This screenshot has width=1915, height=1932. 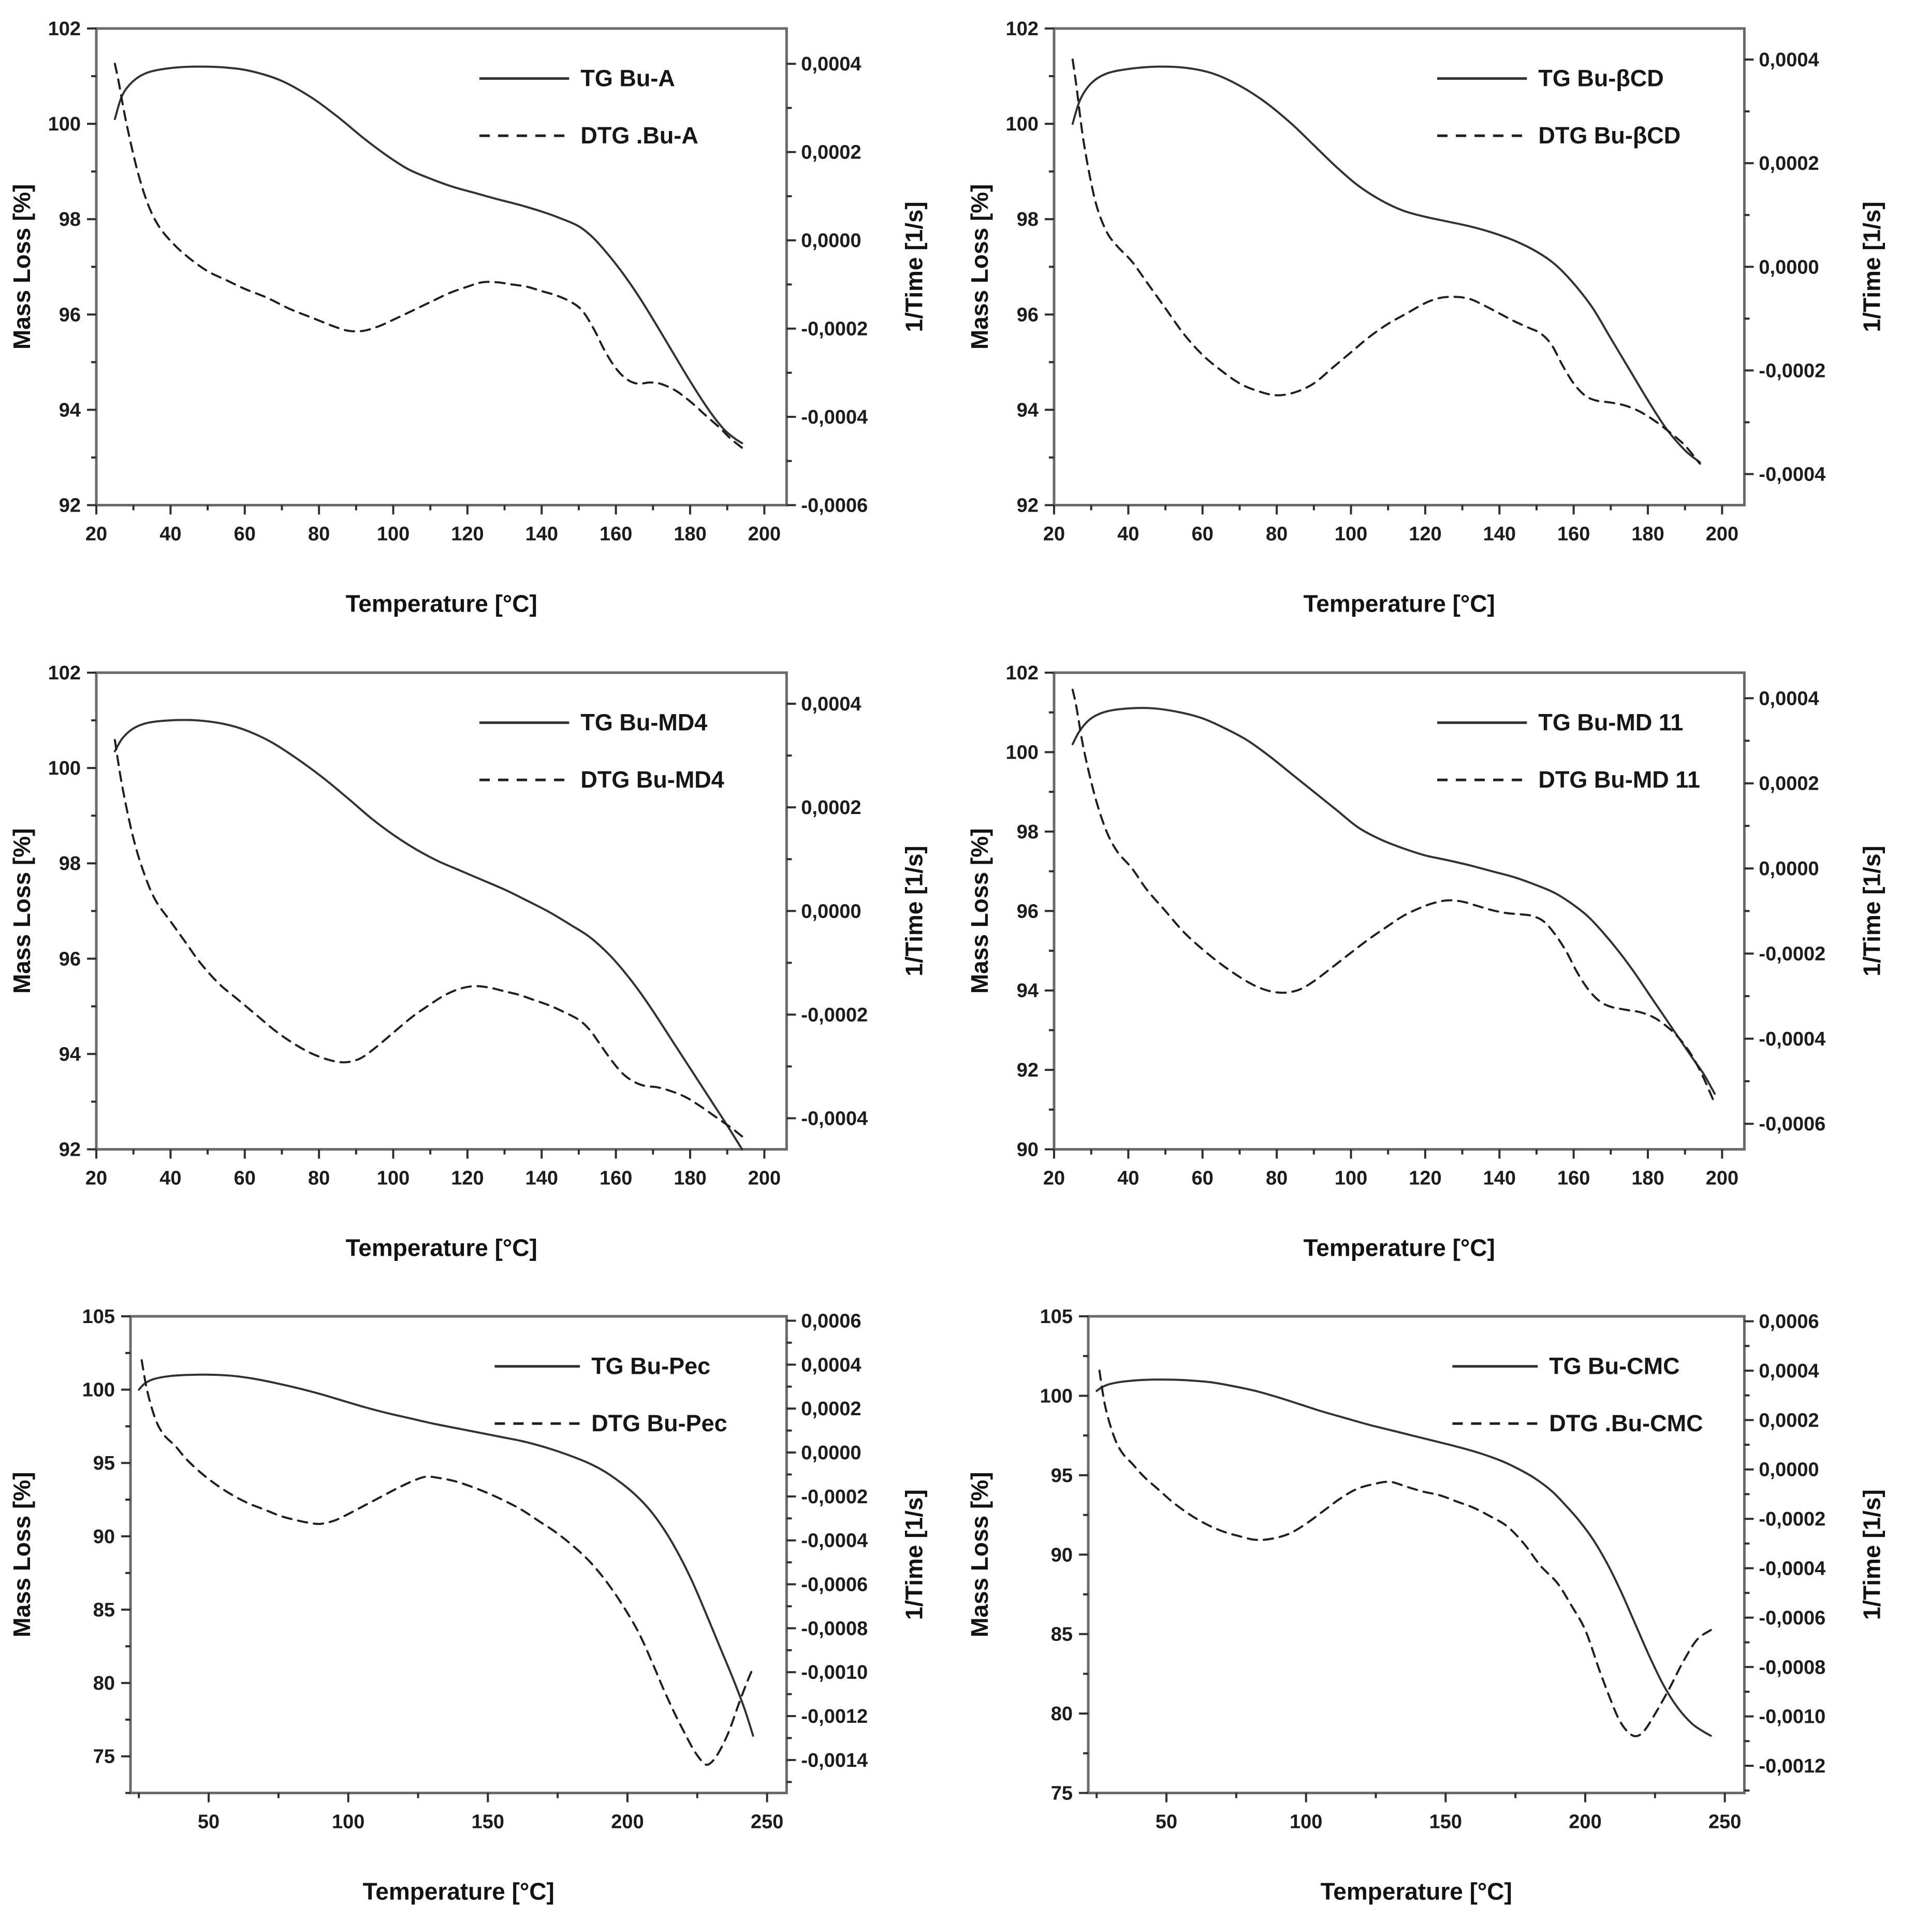 What do you see at coordinates (652, 779) in the screenshot?
I see `legend-label: DTG Bu-MD4` at bounding box center [652, 779].